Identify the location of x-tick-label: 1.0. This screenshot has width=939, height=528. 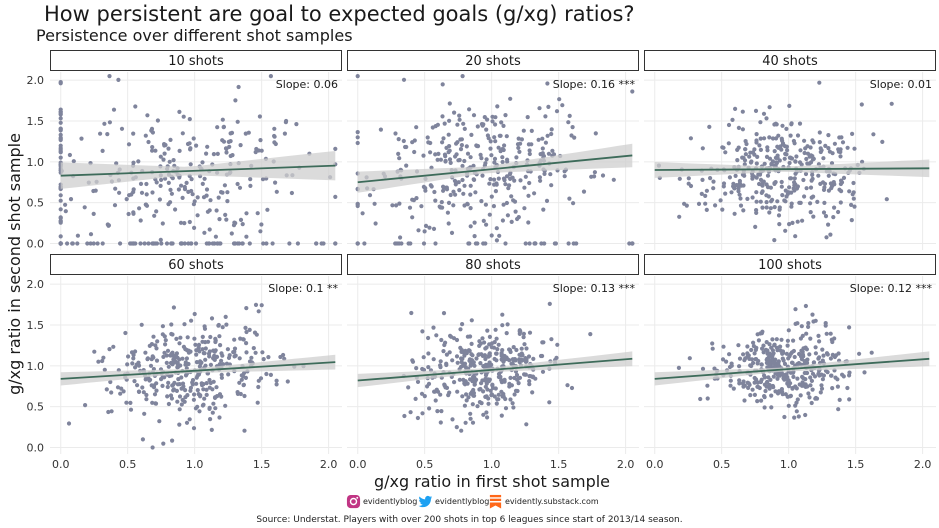
(492, 464).